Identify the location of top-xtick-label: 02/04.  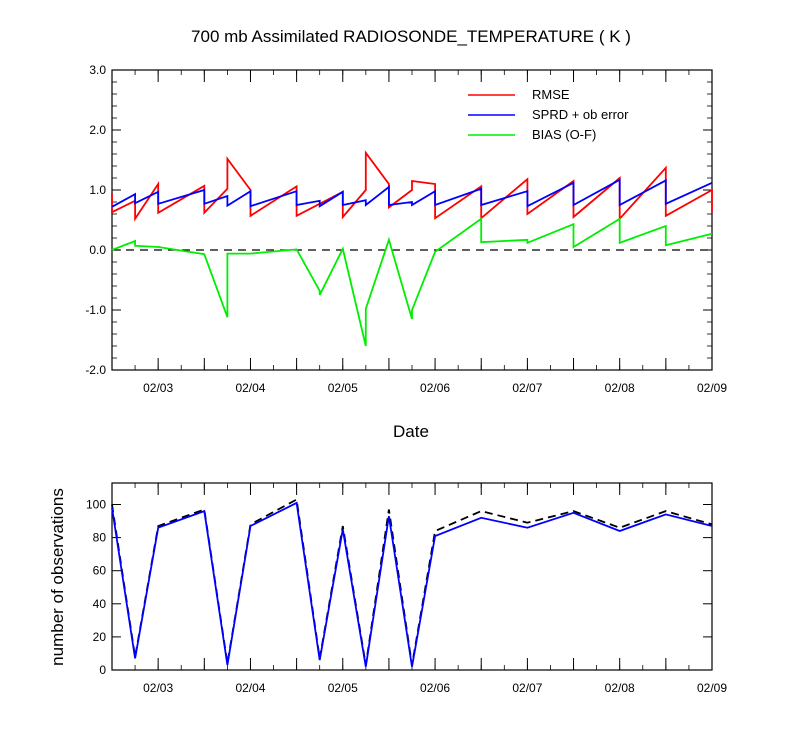
(250, 388).